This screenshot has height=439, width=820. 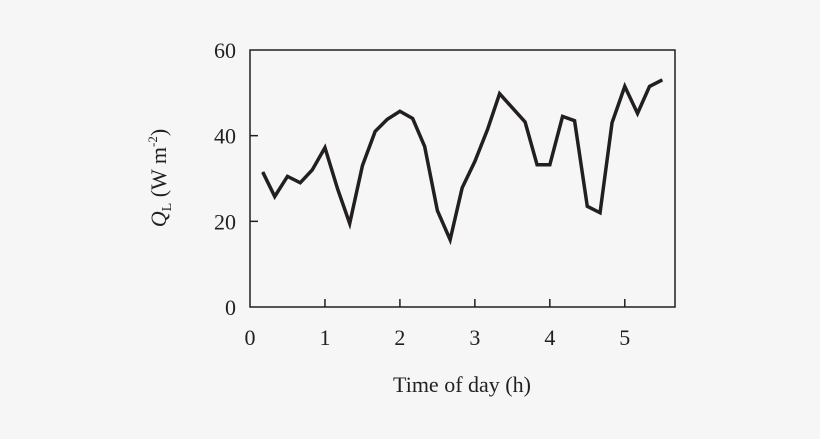 What do you see at coordinates (230, 307) in the screenshot?
I see `y-tick-label: 0` at bounding box center [230, 307].